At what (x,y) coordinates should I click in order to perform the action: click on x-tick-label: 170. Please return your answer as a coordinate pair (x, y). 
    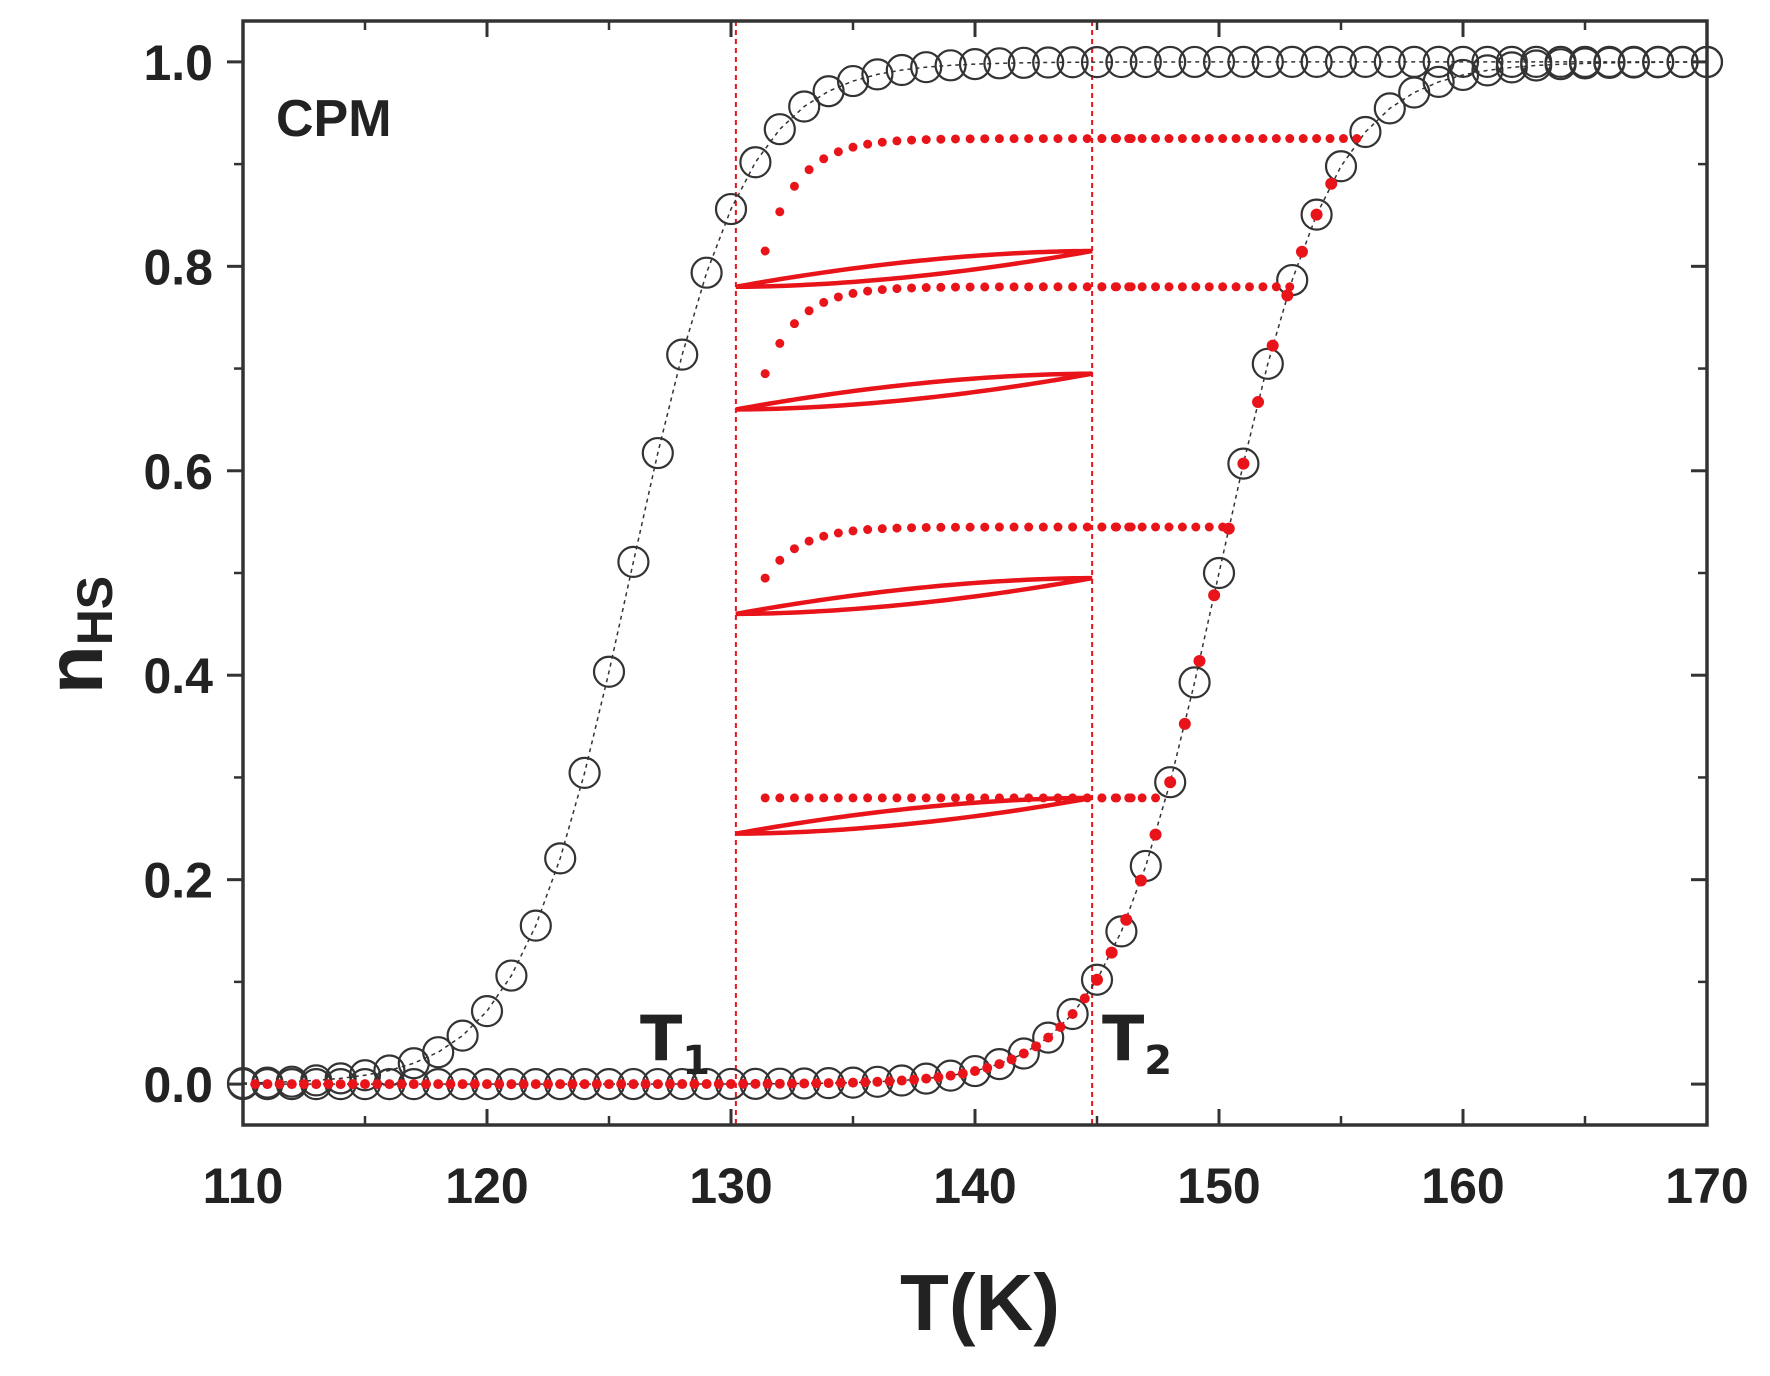
    Looking at the image, I should click on (1706, 1186).